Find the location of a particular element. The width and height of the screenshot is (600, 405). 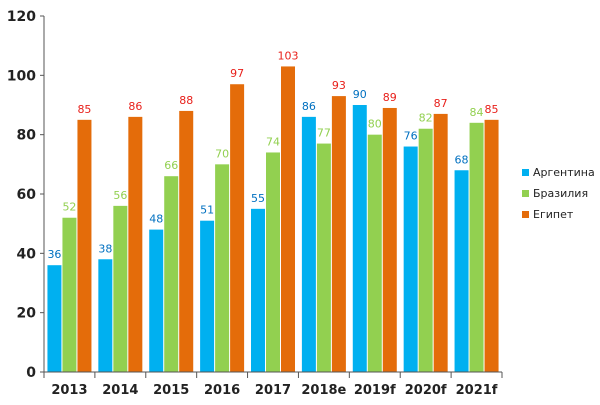

x-tick-label: 2014 is located at coordinates (120, 390).